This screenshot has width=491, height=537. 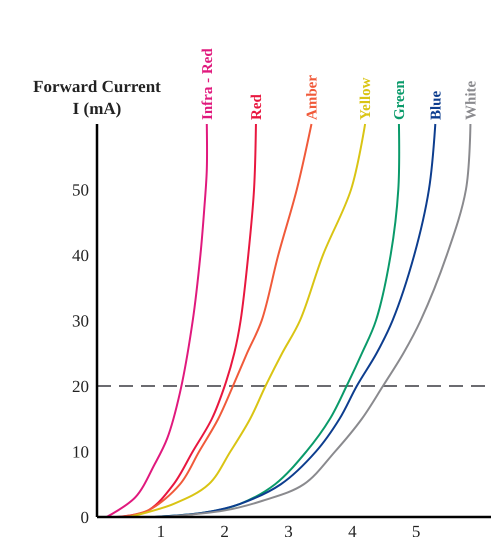 I want to click on y-tick-label: 50, so click(x=80, y=190).